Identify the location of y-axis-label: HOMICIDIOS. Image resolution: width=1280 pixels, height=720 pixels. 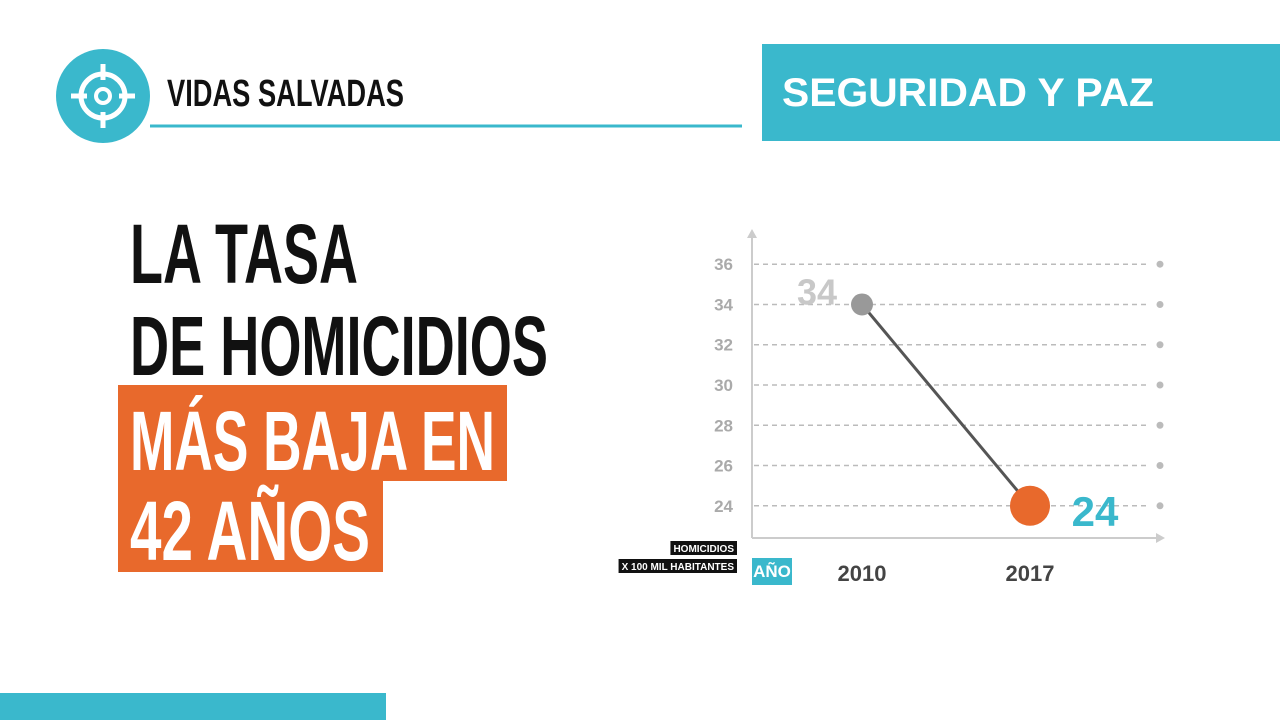
(703, 549).